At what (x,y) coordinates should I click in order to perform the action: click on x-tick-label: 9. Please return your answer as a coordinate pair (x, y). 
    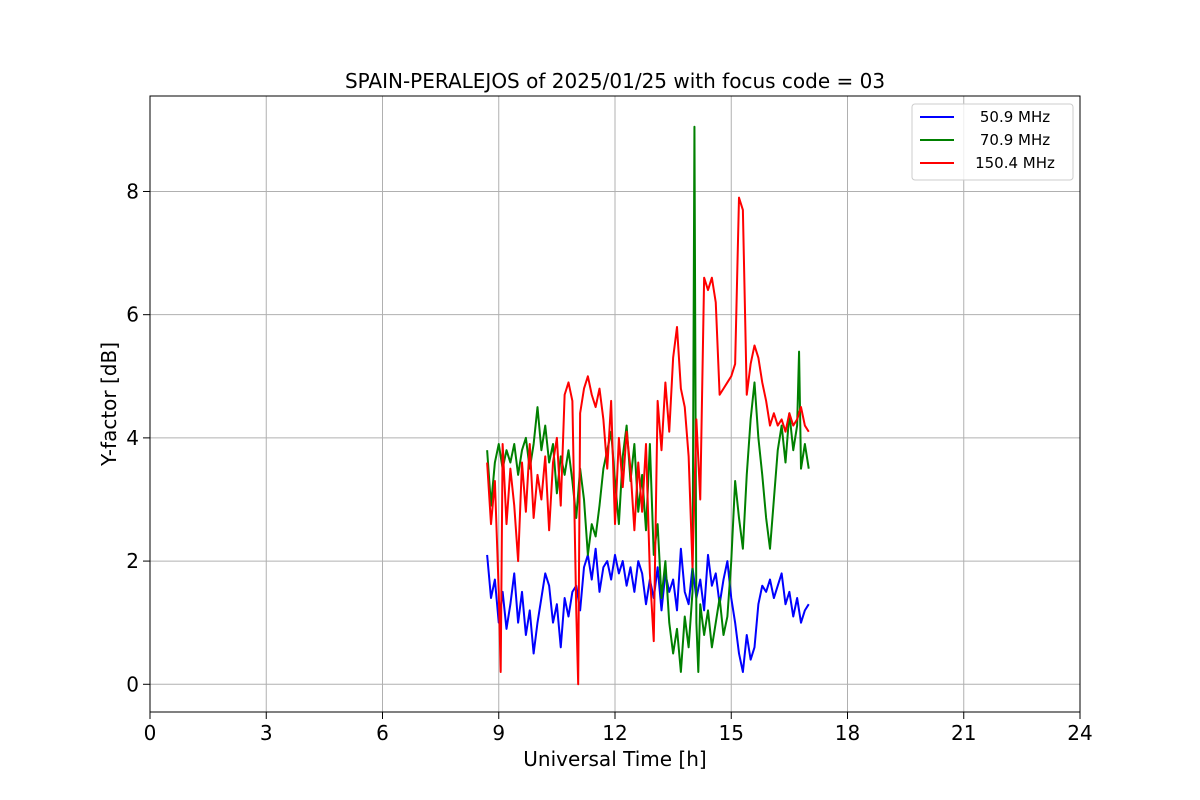
    Looking at the image, I should click on (498, 733).